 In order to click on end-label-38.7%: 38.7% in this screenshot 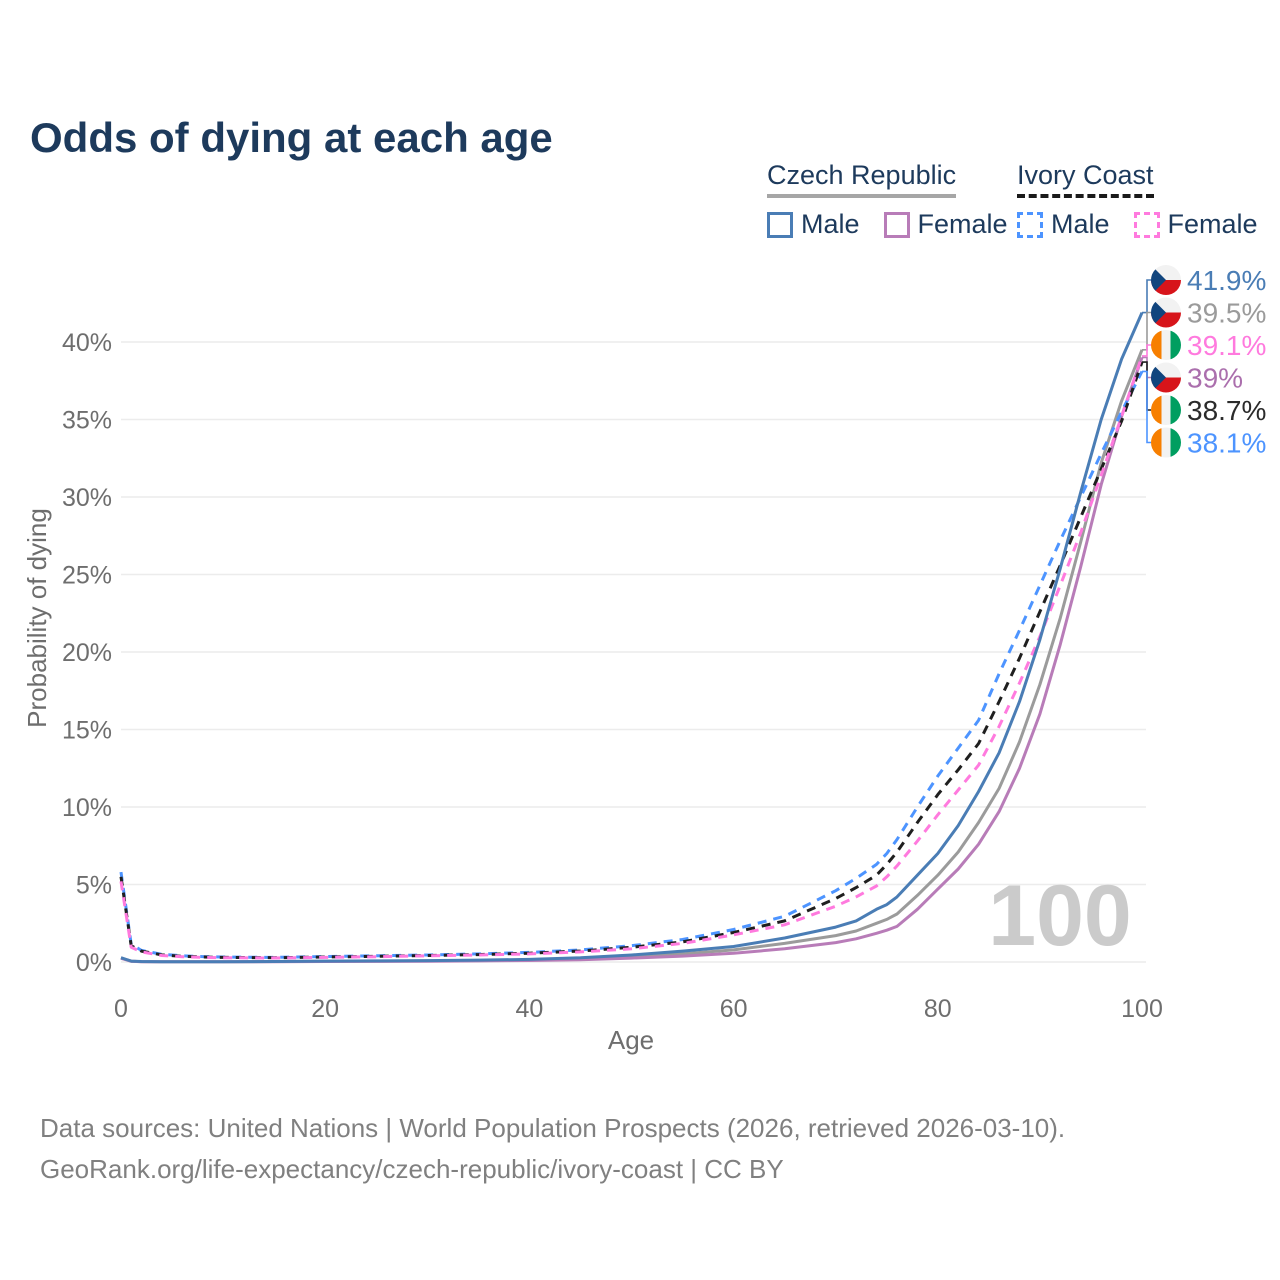, I will do `click(1226, 410)`.